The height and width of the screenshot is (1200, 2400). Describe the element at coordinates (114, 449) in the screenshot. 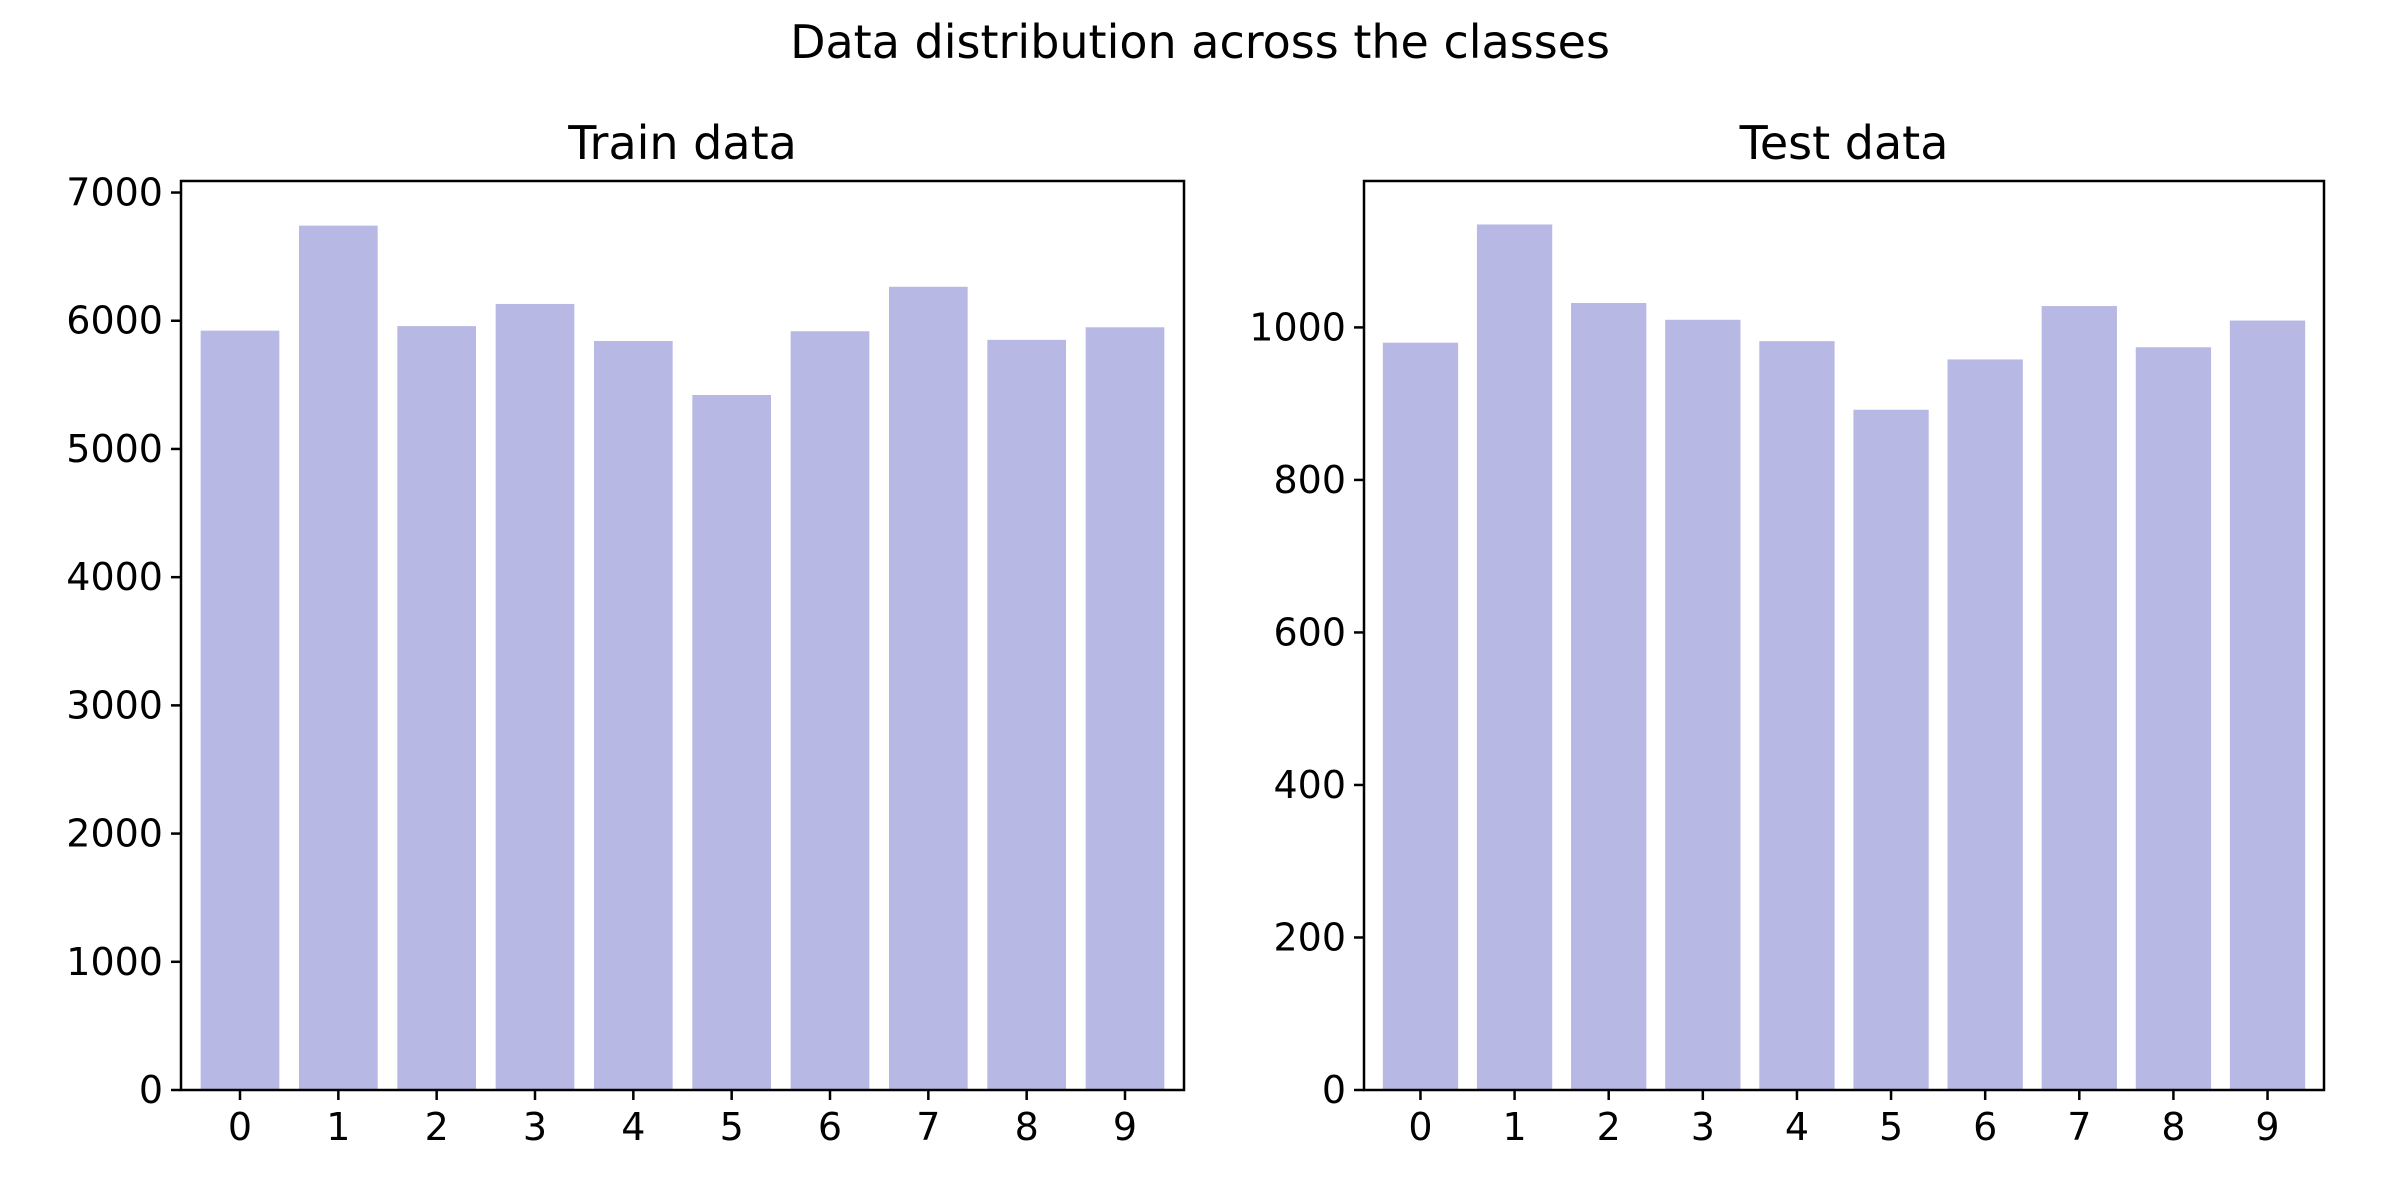

I see `y-tick-label: 5000` at that location.